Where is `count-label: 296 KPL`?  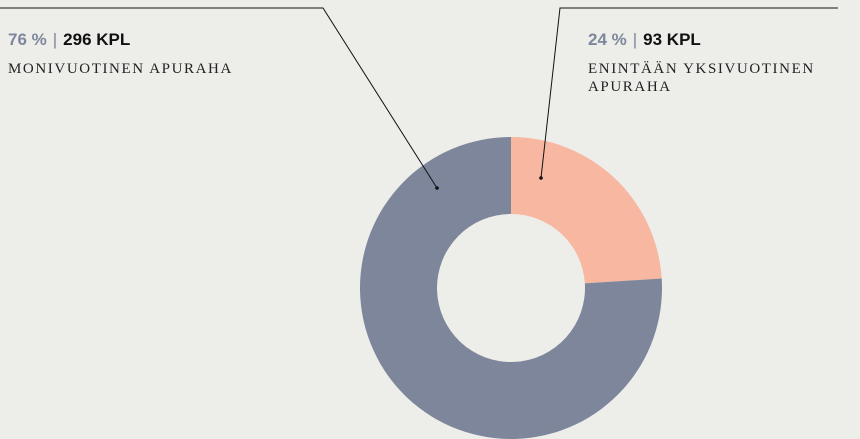 count-label: 296 KPL is located at coordinates (97, 39).